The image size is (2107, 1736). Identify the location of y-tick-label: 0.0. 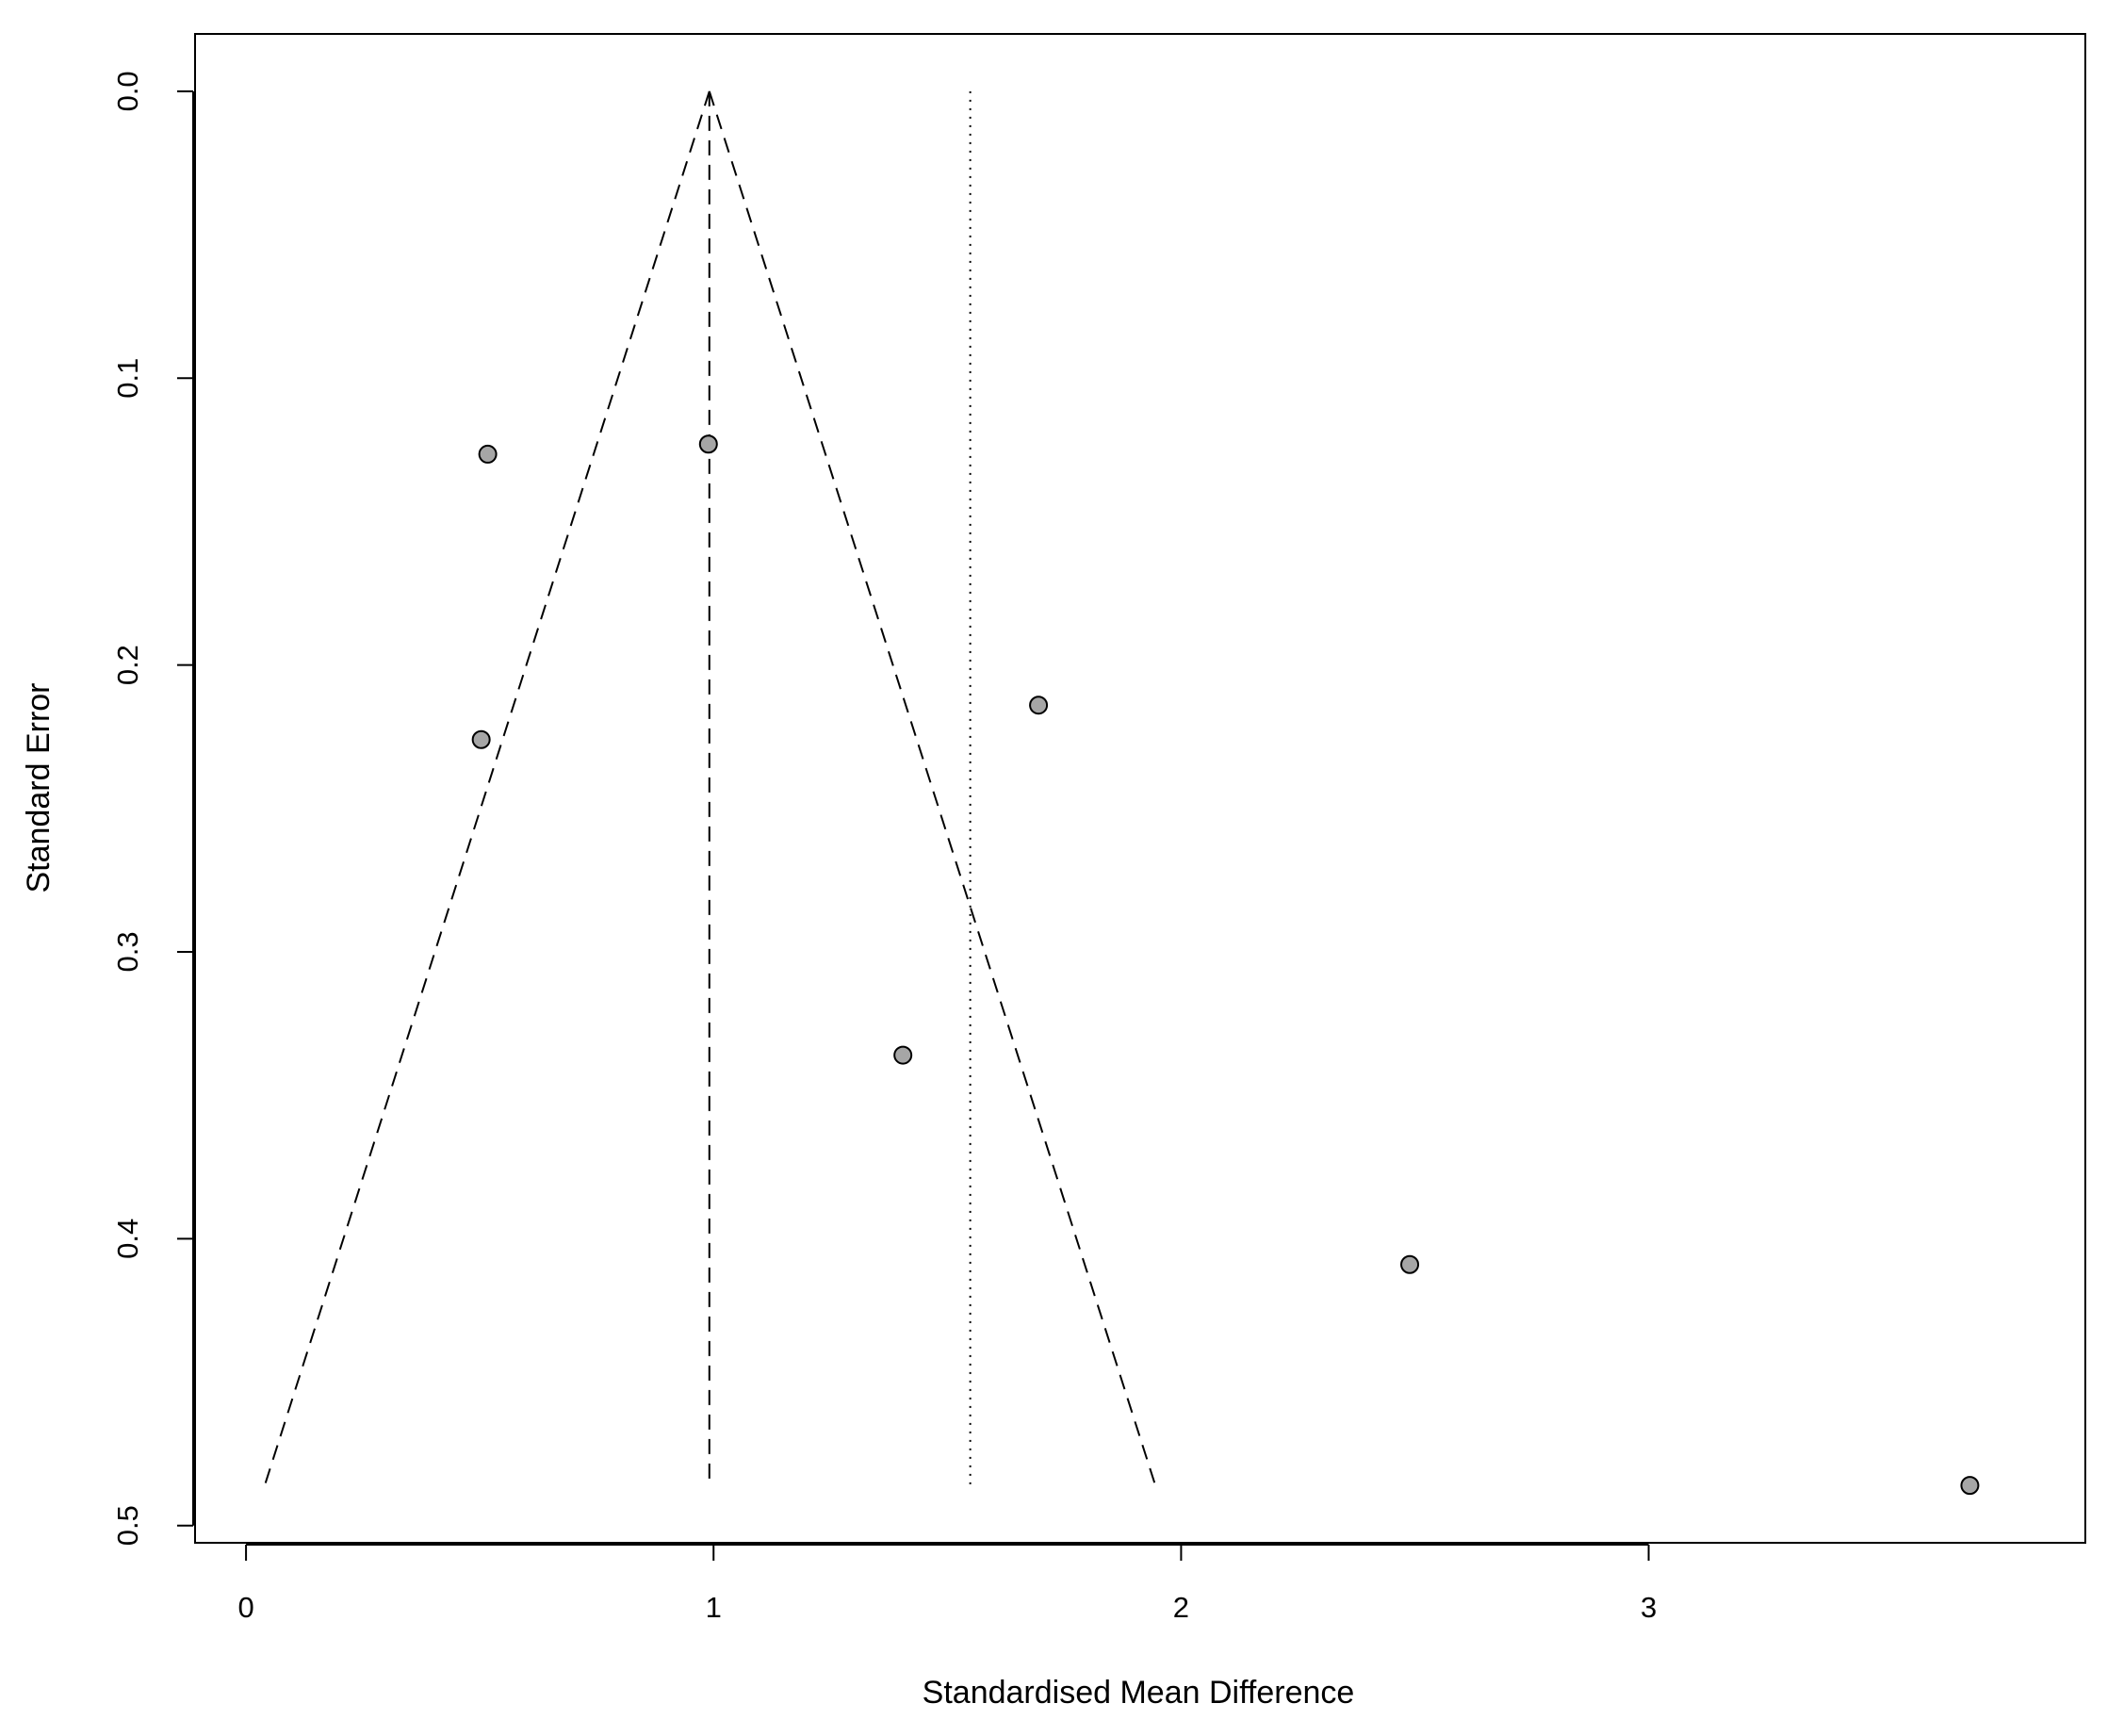
(128, 91).